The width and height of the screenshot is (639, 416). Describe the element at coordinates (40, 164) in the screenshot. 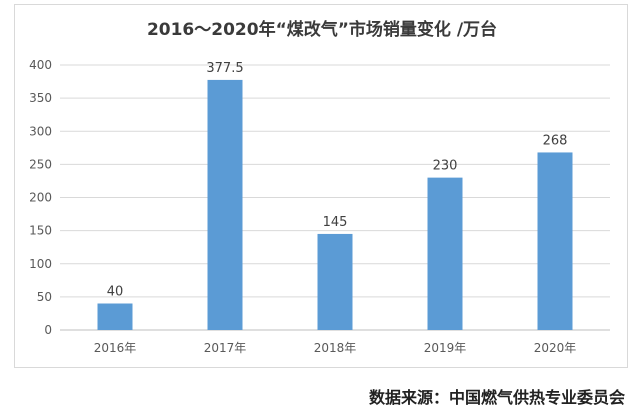

I see `y-tick-label: 250` at that location.